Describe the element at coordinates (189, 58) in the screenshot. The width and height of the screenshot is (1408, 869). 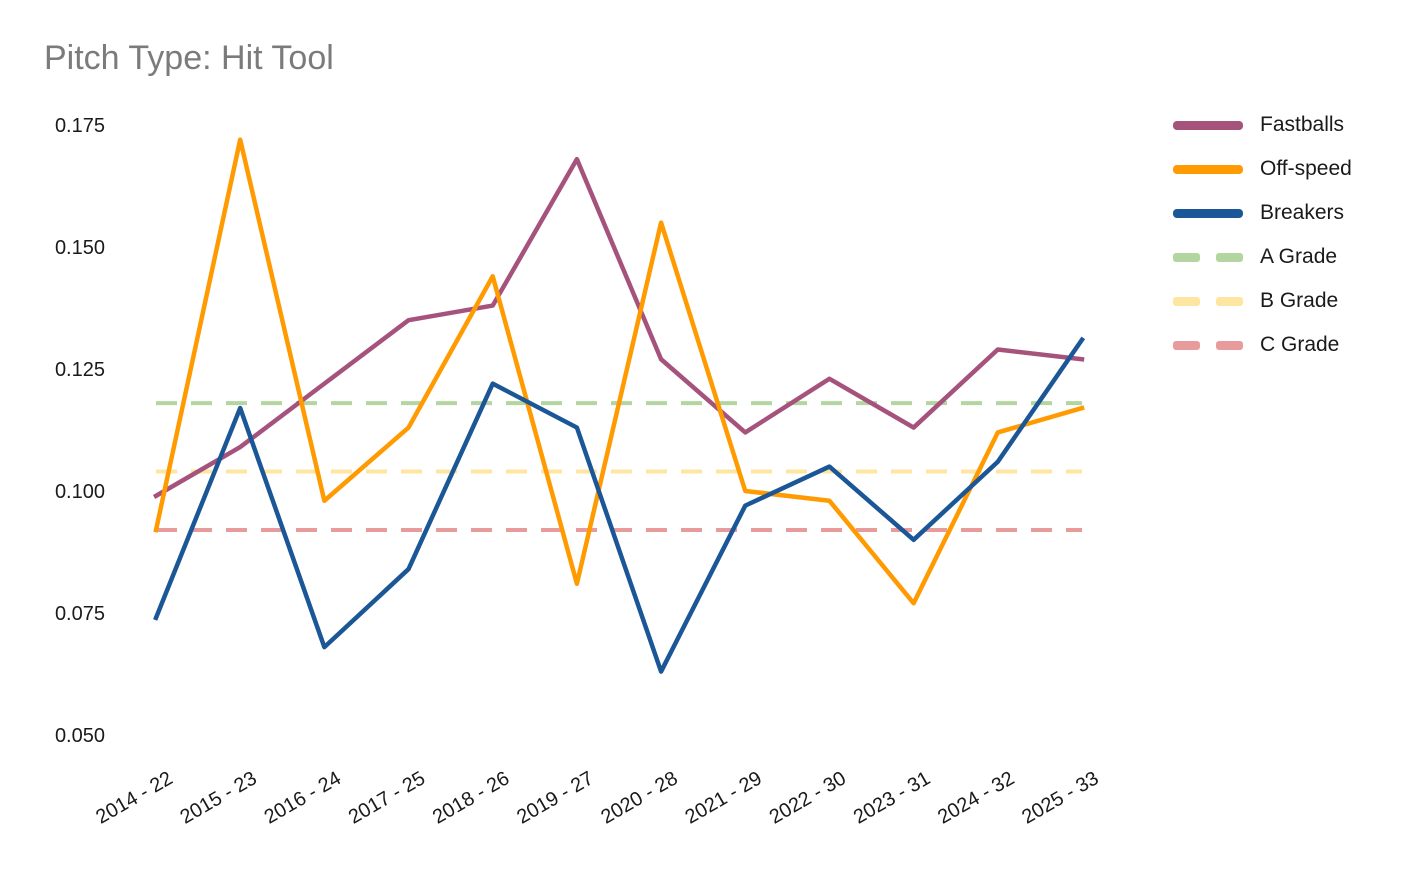
I see `chart-title: Pitch Type: Hit Tool` at that location.